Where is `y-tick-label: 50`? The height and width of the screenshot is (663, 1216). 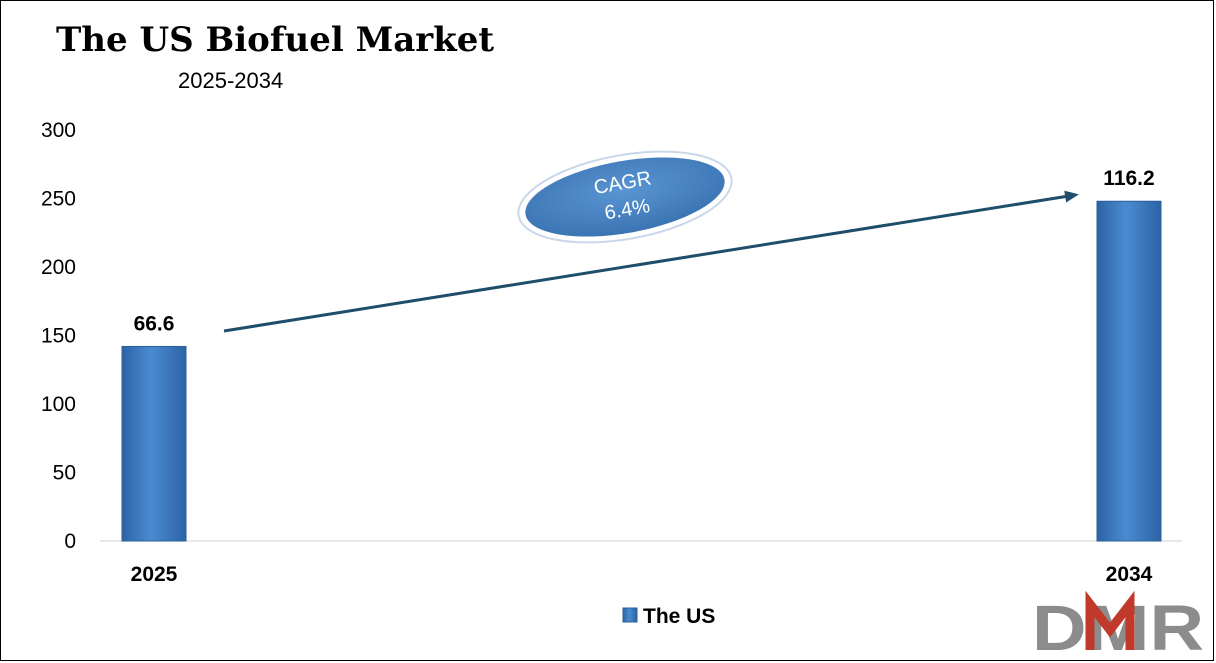
y-tick-label: 50 is located at coordinates (64, 473).